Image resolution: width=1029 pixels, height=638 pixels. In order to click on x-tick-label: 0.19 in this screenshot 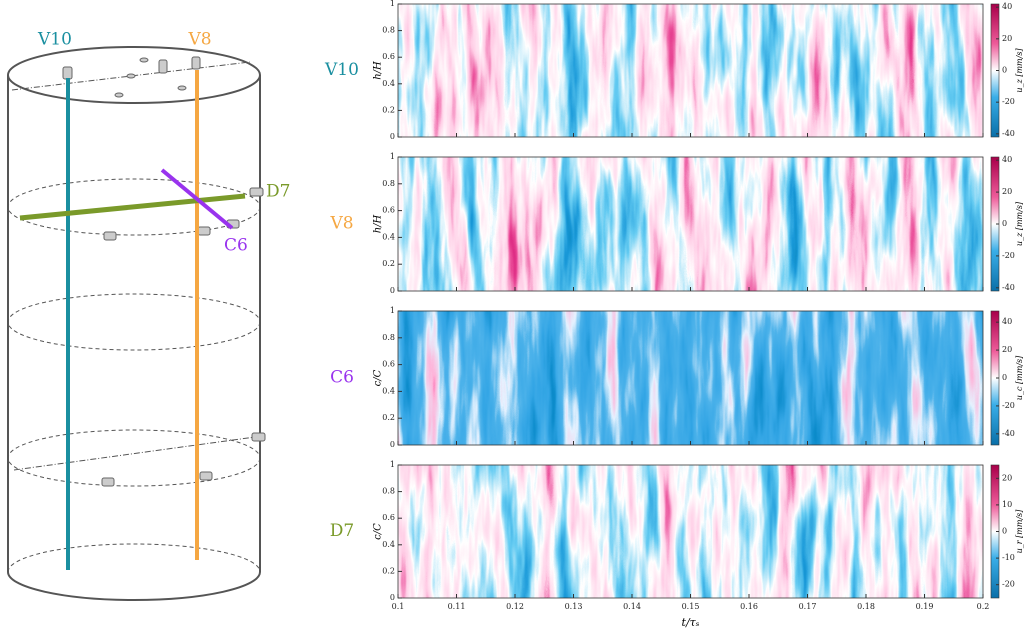, I will do `click(925, 606)`.